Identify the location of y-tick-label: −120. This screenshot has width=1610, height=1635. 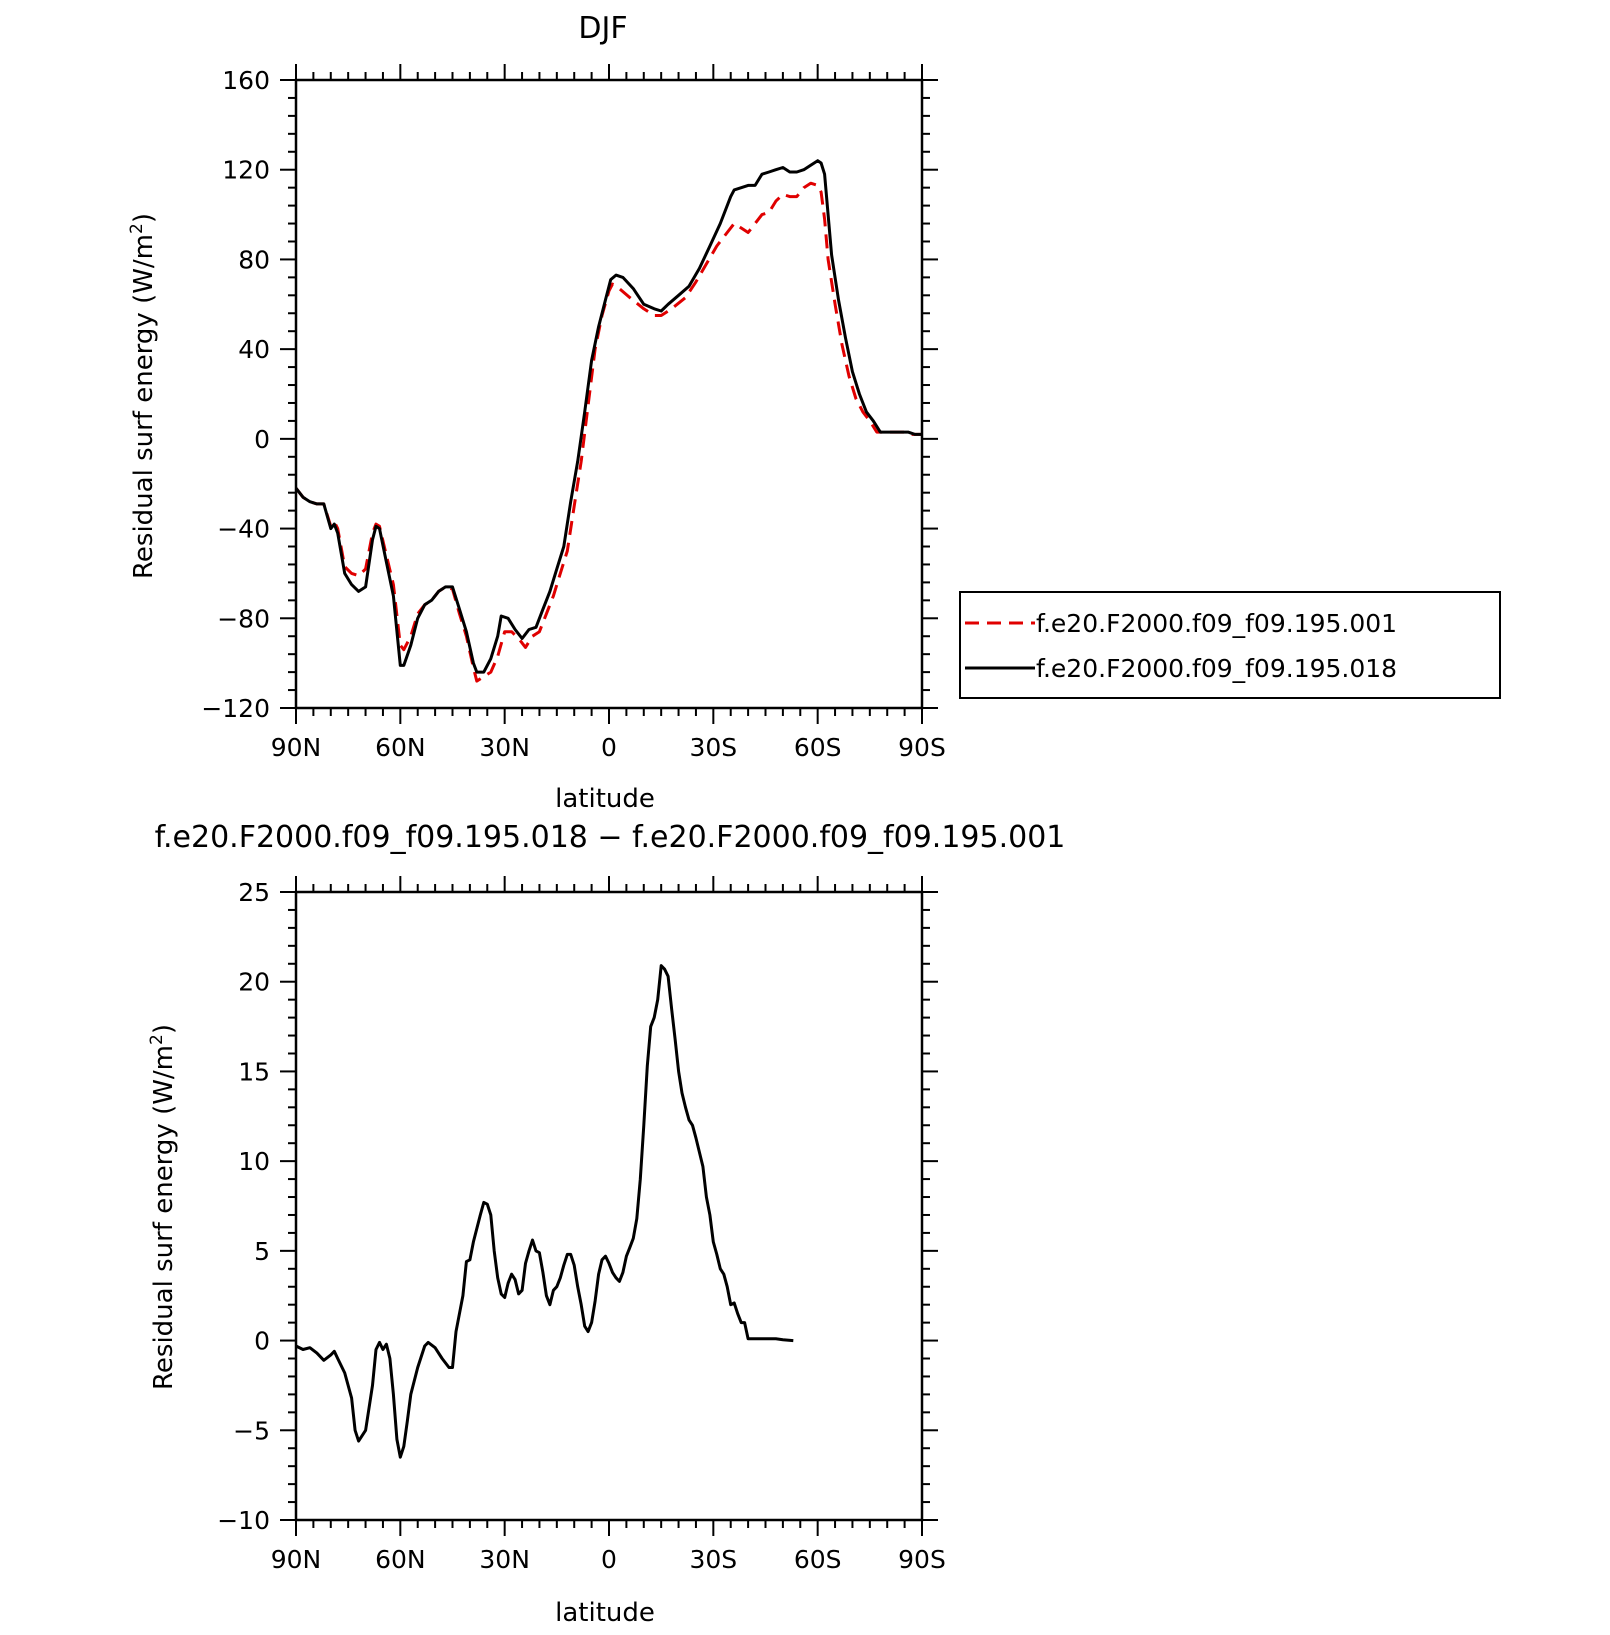
(235, 708).